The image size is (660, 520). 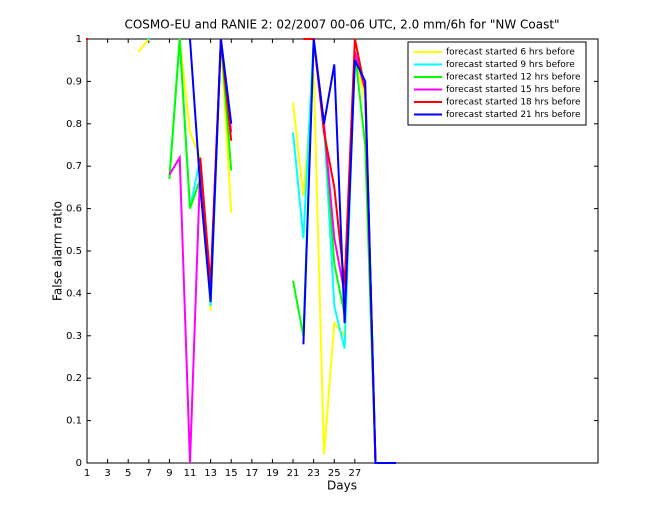 What do you see at coordinates (272, 473) in the screenshot?
I see `x-tick-label: 19` at bounding box center [272, 473].